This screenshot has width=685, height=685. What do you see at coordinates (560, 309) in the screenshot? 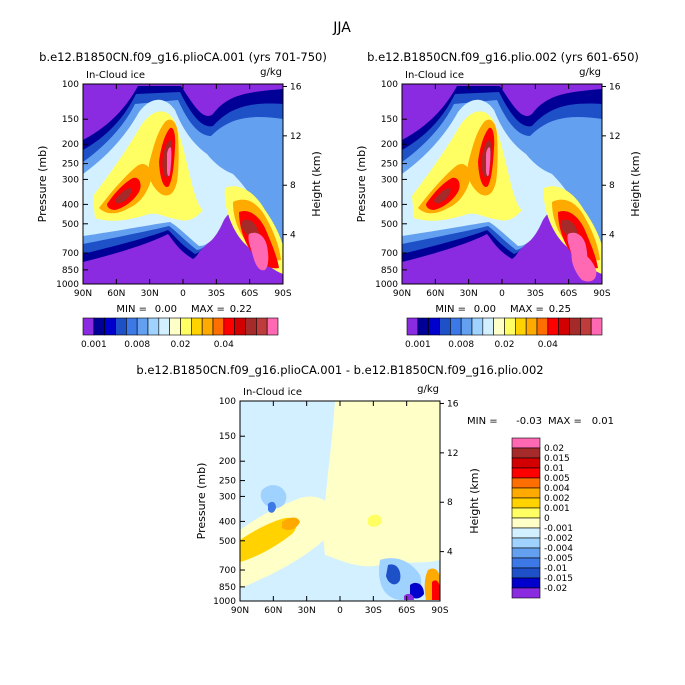
I see `panel-b-max-value: 0.25` at bounding box center [560, 309].